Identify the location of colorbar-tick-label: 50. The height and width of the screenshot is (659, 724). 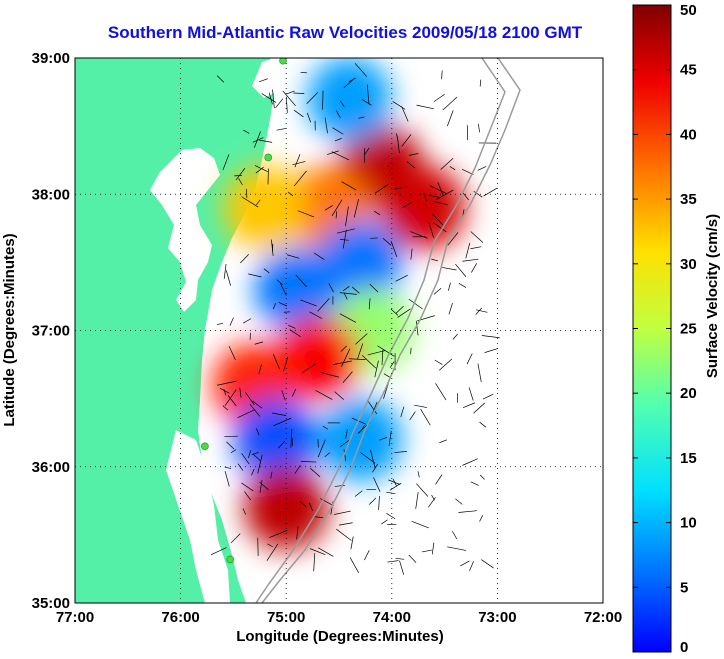
(688, 10).